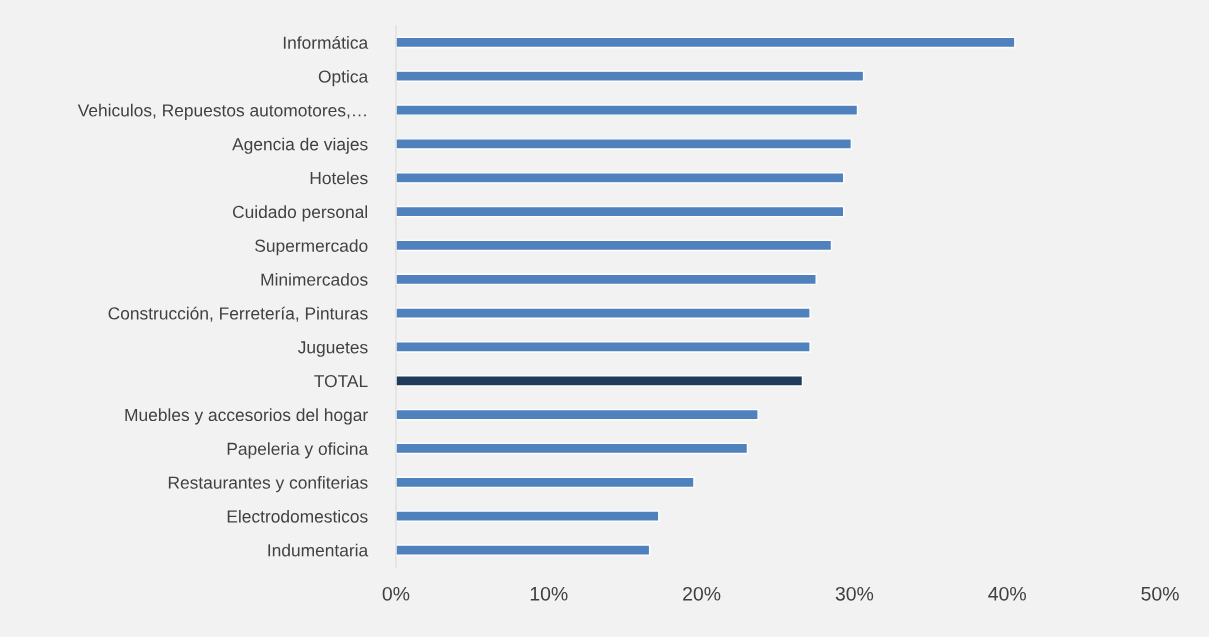 The height and width of the screenshot is (637, 1209). What do you see at coordinates (341, 381) in the screenshot?
I see `y-tick-label: TOTAL` at bounding box center [341, 381].